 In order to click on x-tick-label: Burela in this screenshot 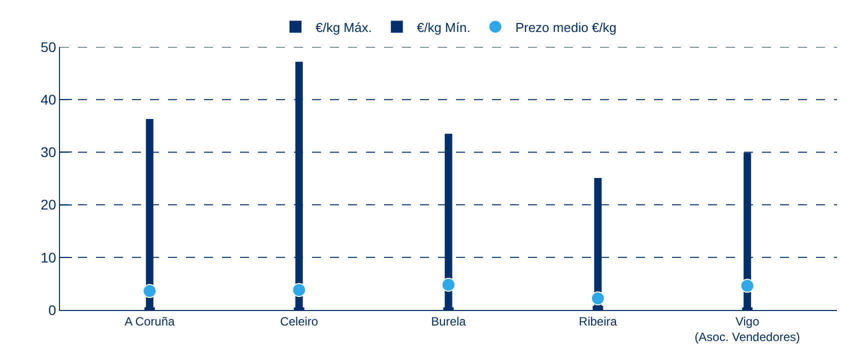, I will do `click(448, 321)`.